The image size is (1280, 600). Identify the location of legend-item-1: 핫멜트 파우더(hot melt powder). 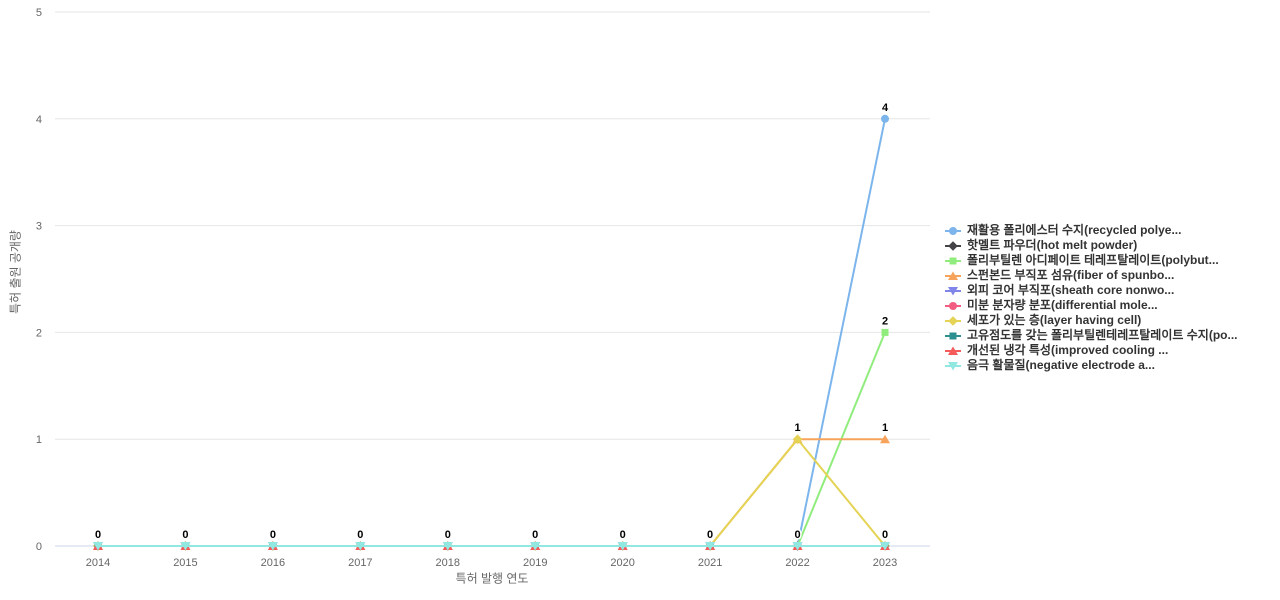
(1091, 245).